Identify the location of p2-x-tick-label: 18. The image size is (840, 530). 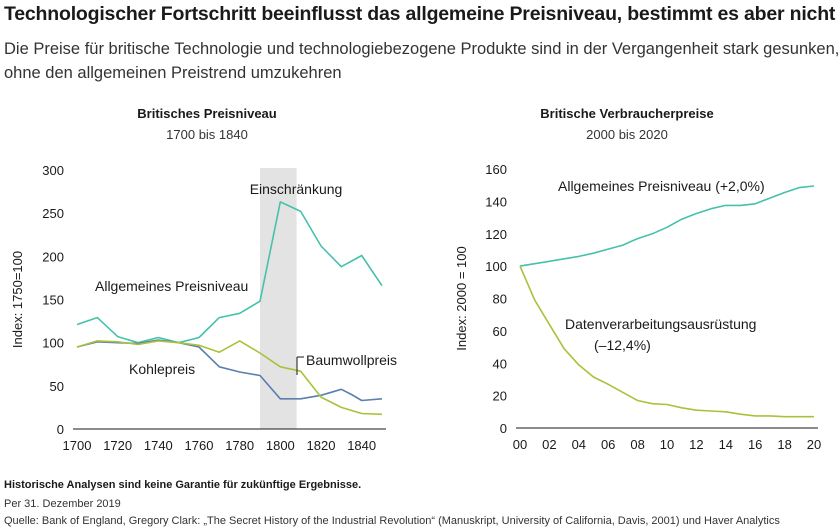
(784, 444).